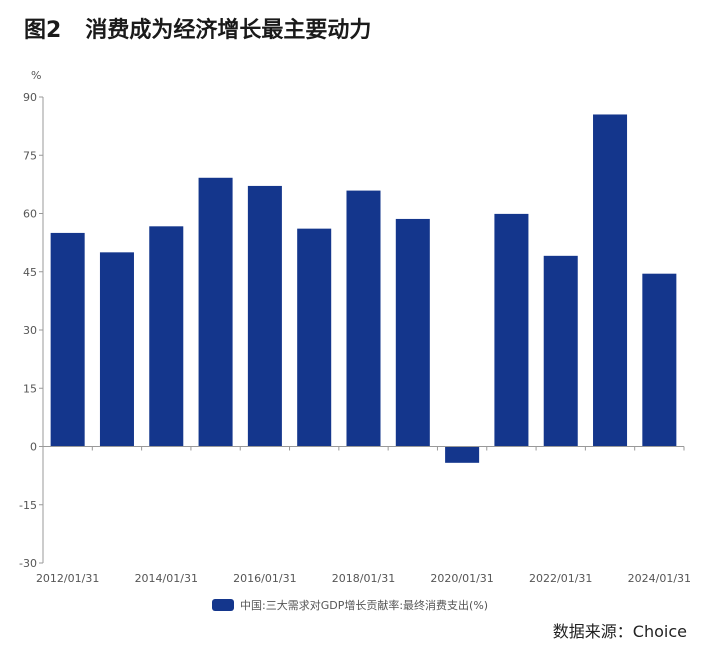 The image size is (705, 651). Describe the element at coordinates (30, 272) in the screenshot. I see `y-tick-label: 45` at that location.